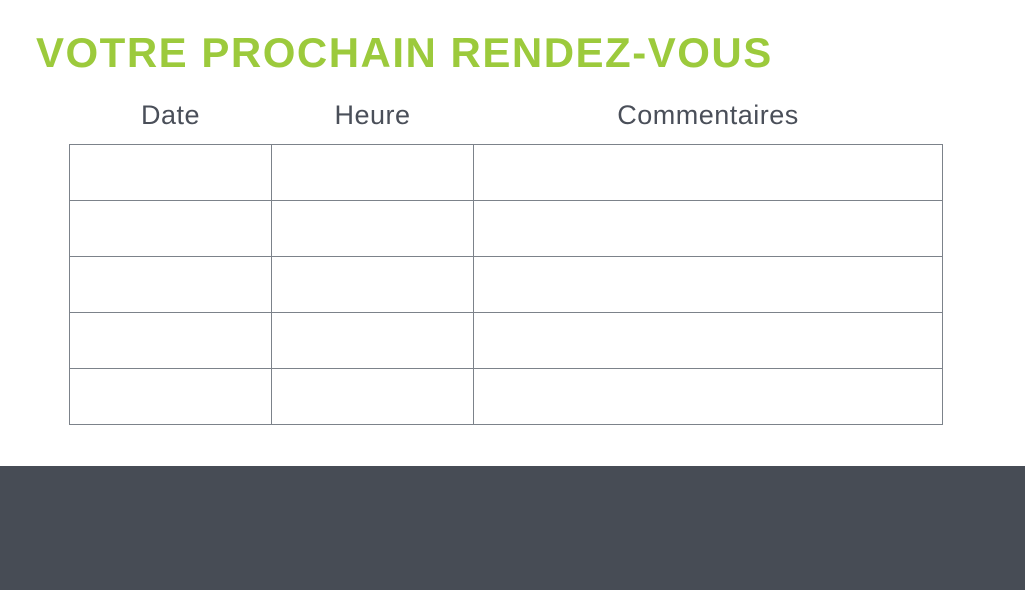 The width and height of the screenshot is (1025, 590). Describe the element at coordinates (404, 52) in the screenshot. I see `page-title: VOTRE PROCHAIN RENDEZ-VOUS` at that location.